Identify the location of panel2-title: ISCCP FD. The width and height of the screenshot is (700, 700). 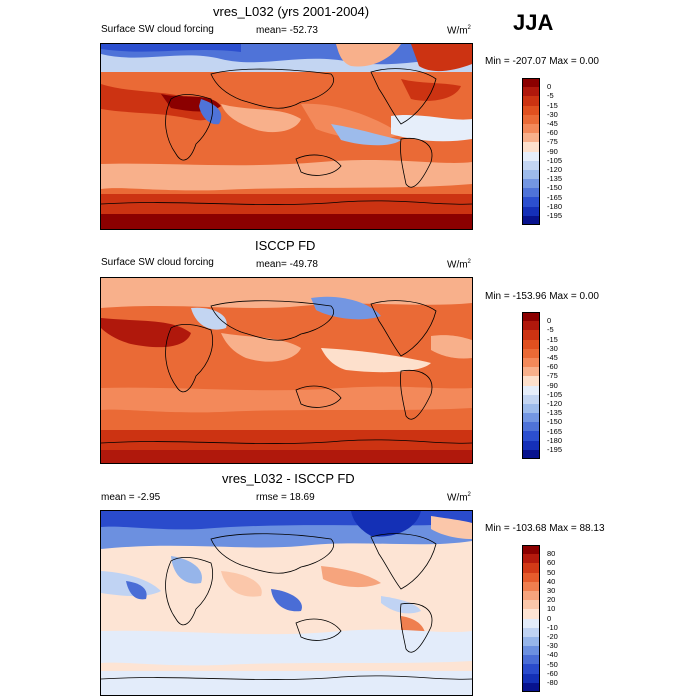
(285, 245).